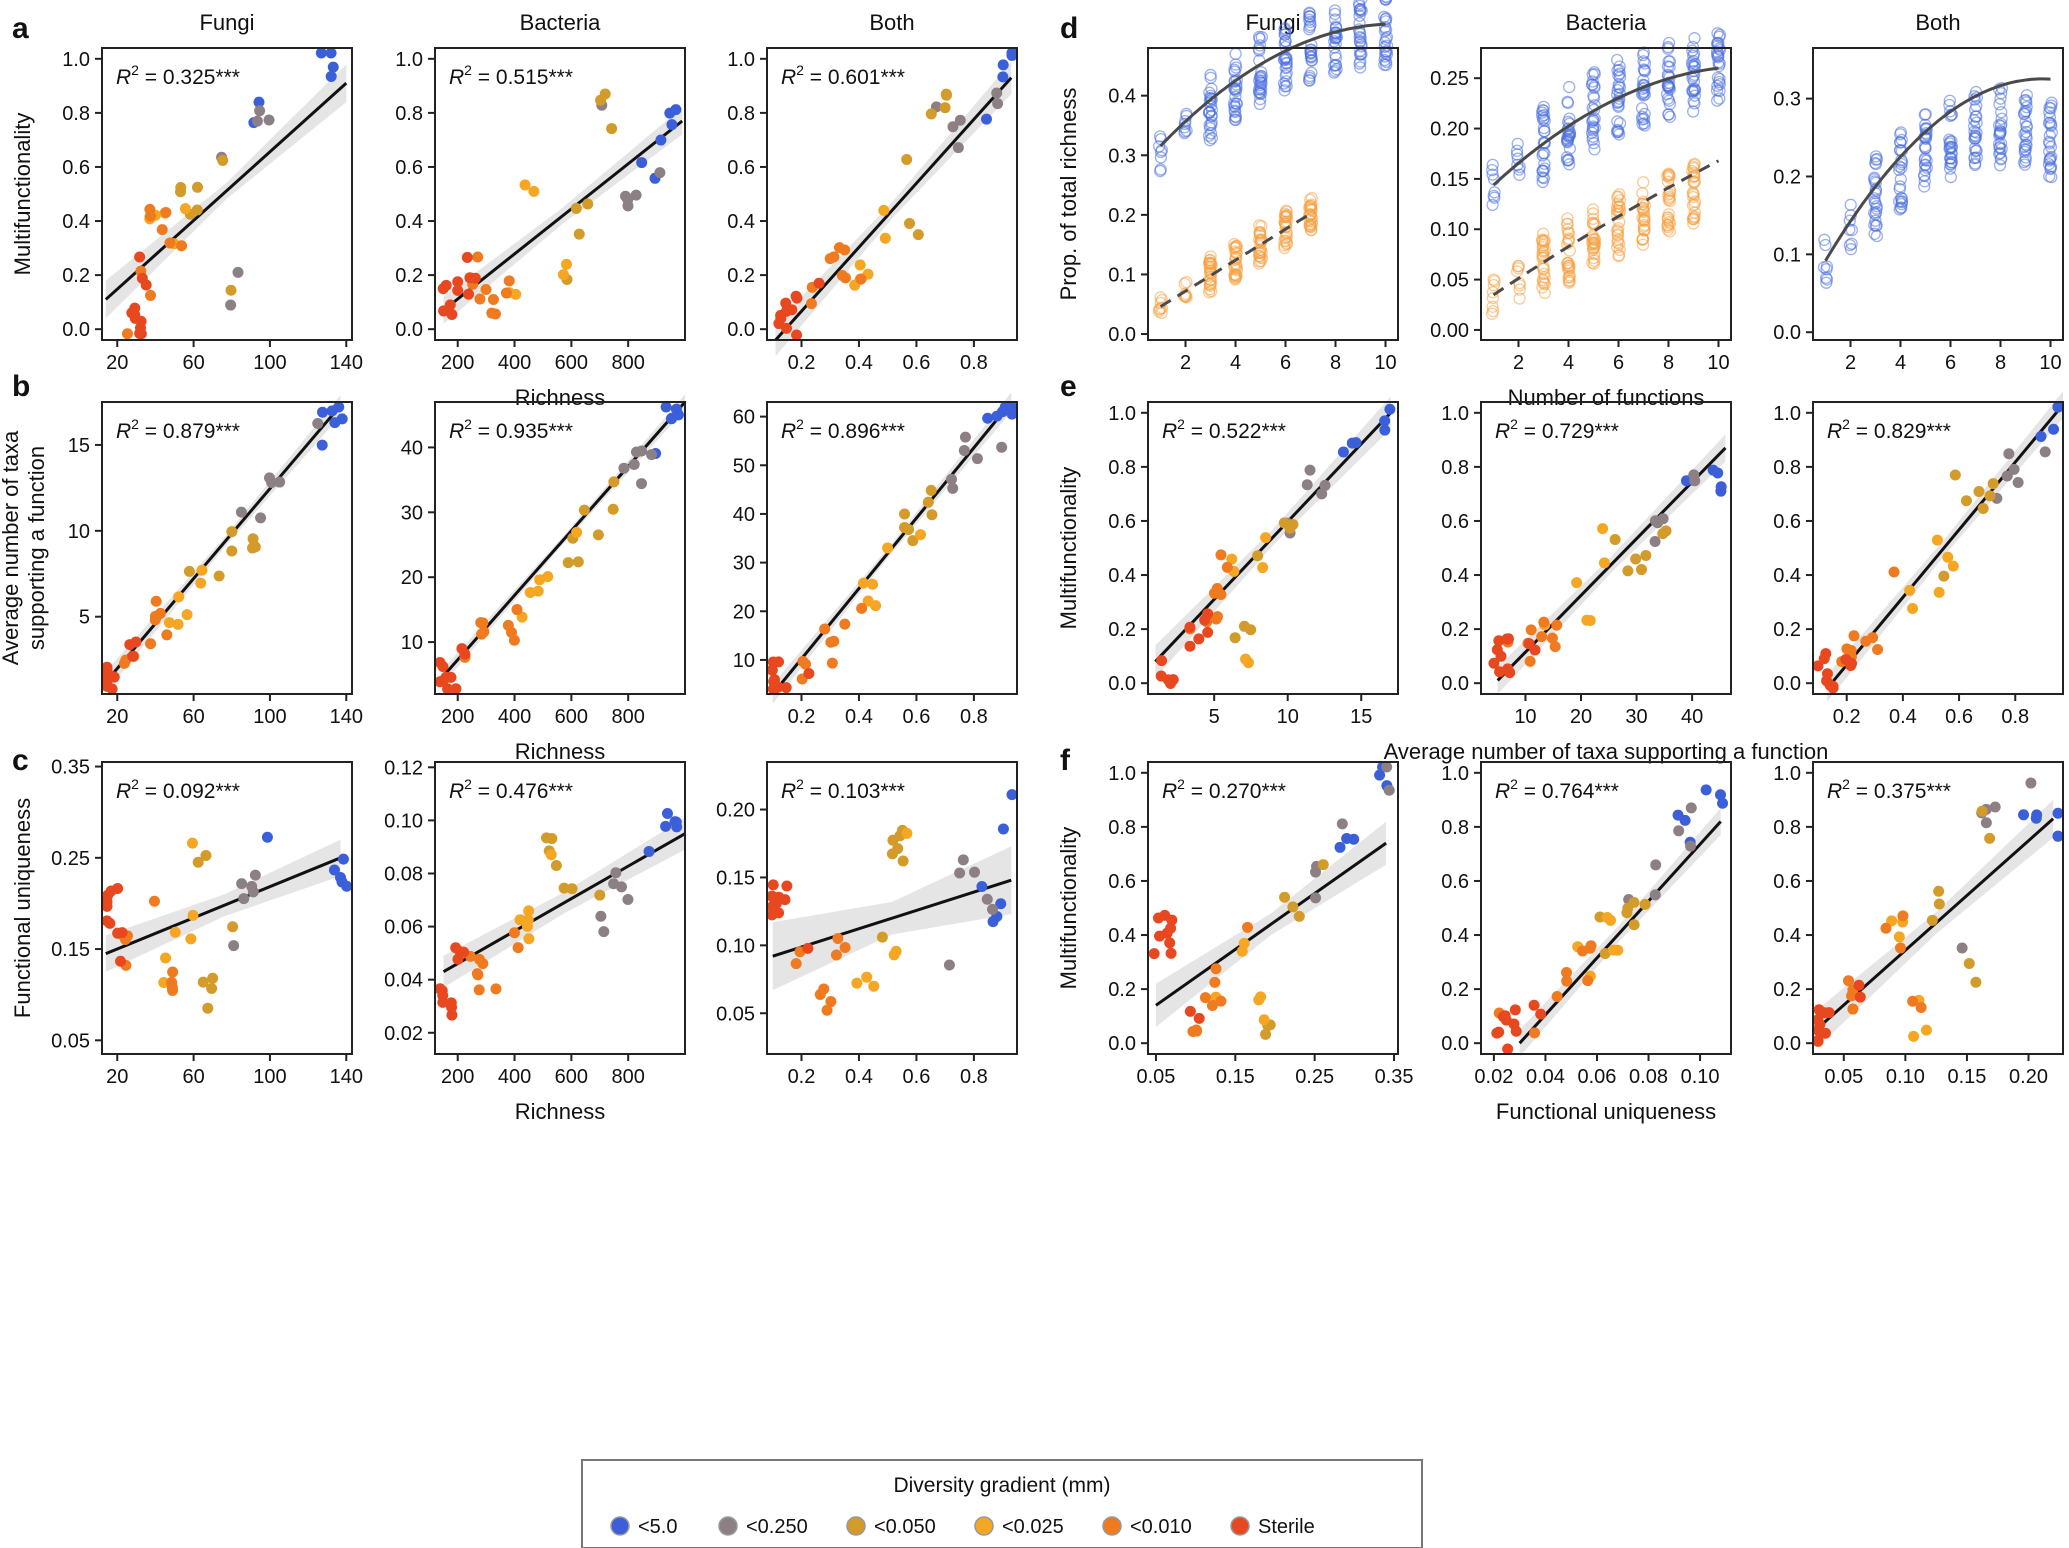 This screenshot has width=2069, height=1548. Describe the element at coordinates (1385, 363) in the screenshot. I see `x-tick-label: 10` at that location.